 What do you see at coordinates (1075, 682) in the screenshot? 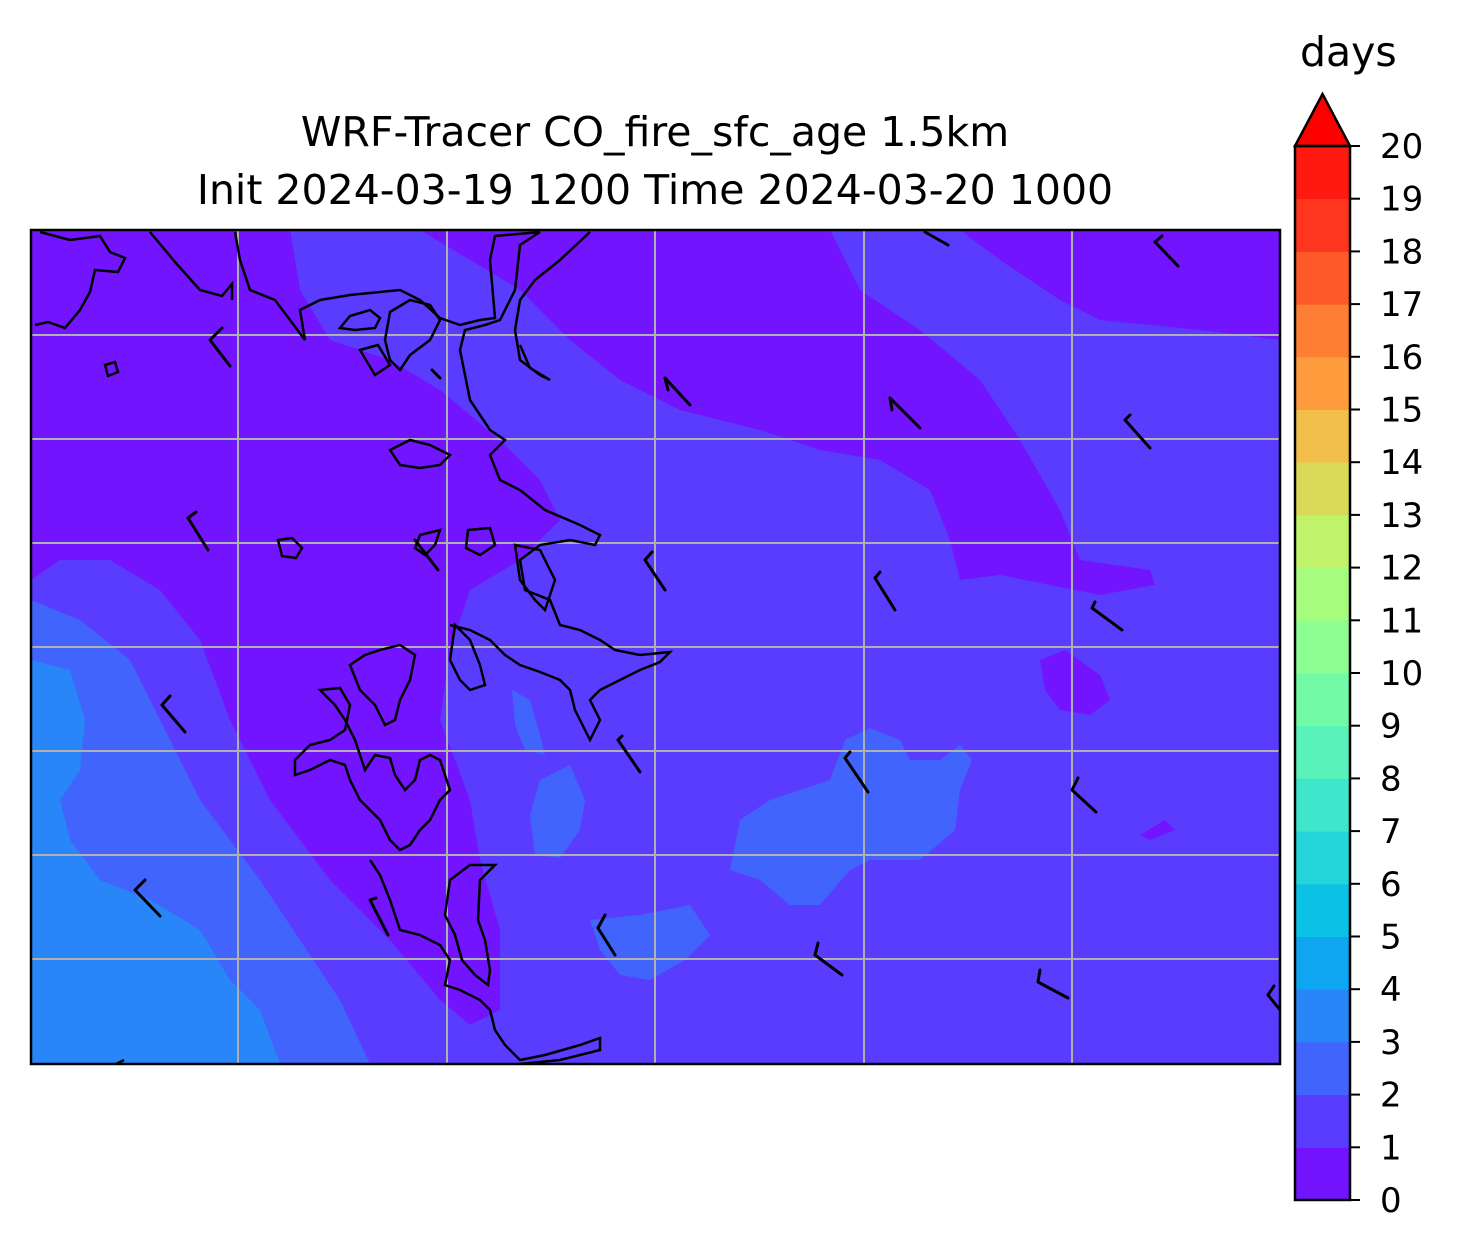
I see `field-patch-0-1-east` at bounding box center [1075, 682].